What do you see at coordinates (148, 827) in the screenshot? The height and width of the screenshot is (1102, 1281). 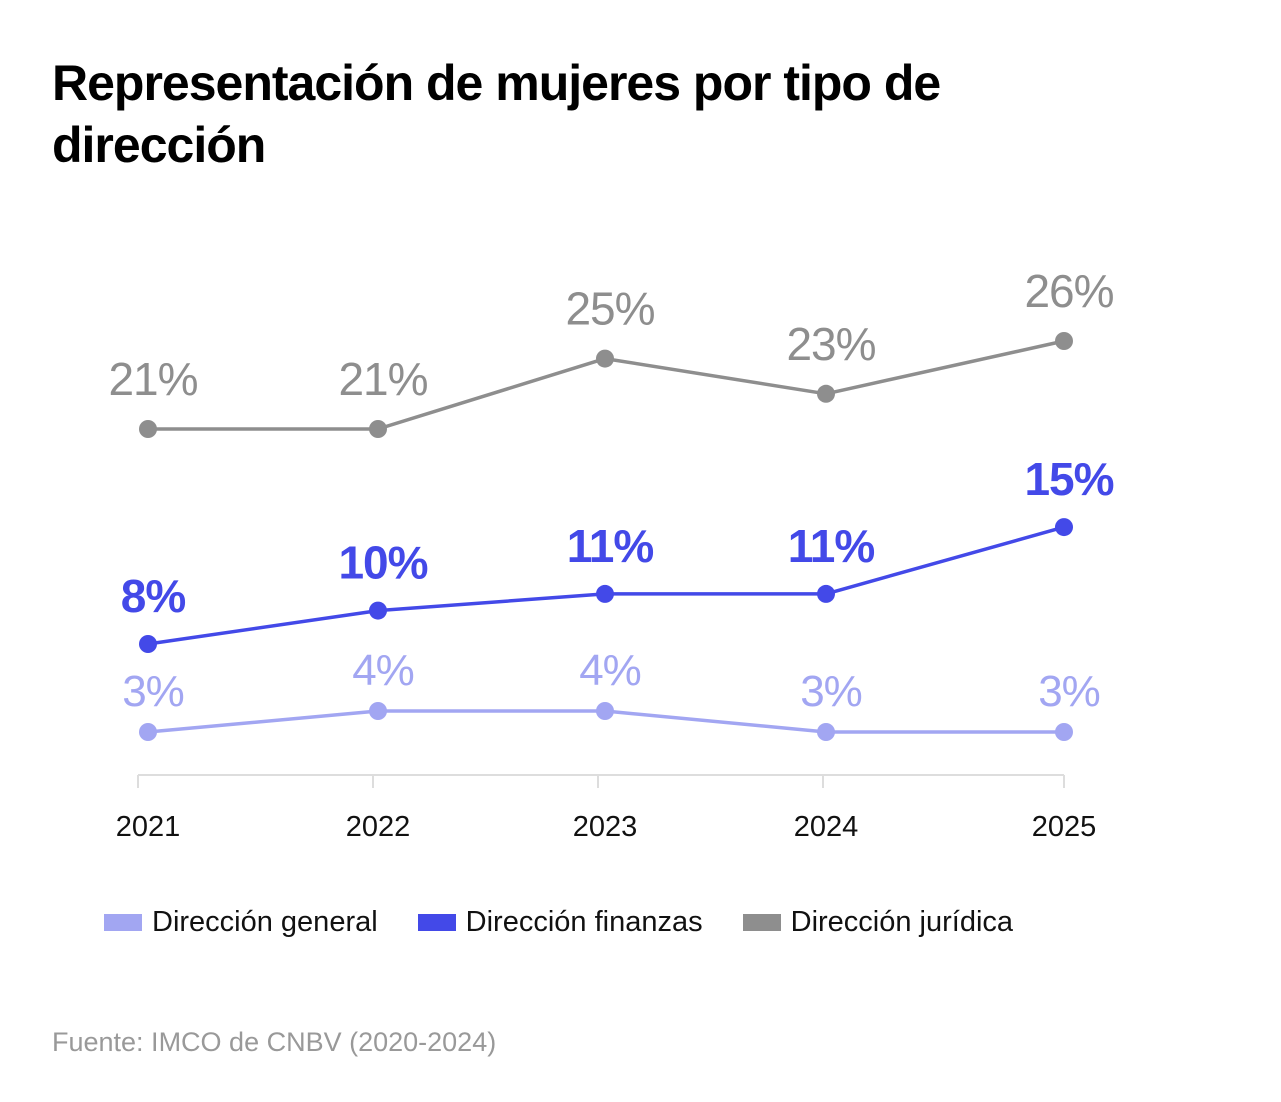 I see `x-tick-label: 2021` at bounding box center [148, 827].